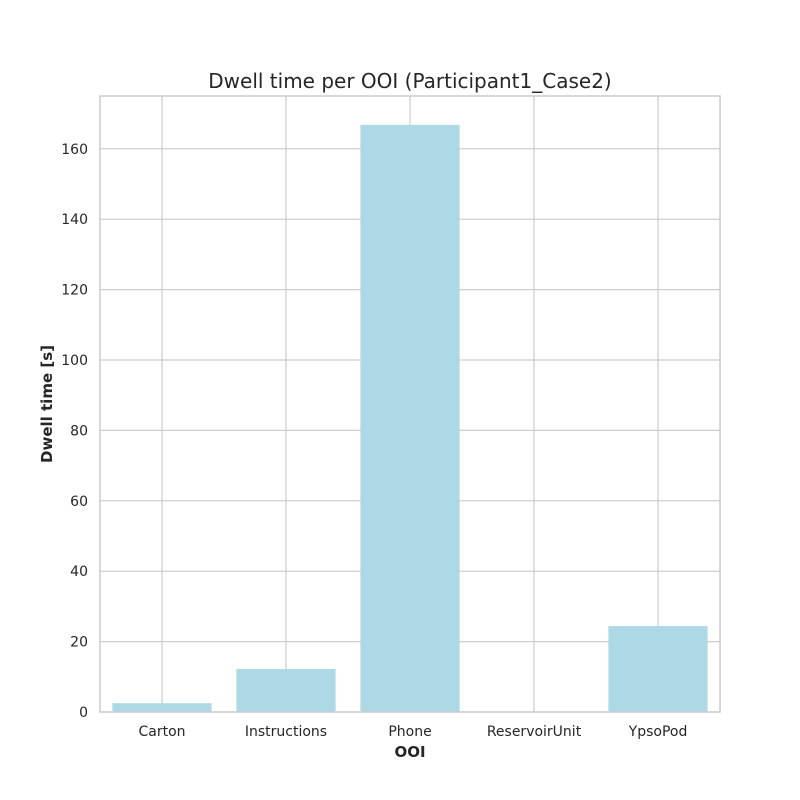 The width and height of the screenshot is (800, 800). Describe the element at coordinates (286, 690) in the screenshot. I see `bar-instructions` at that location.